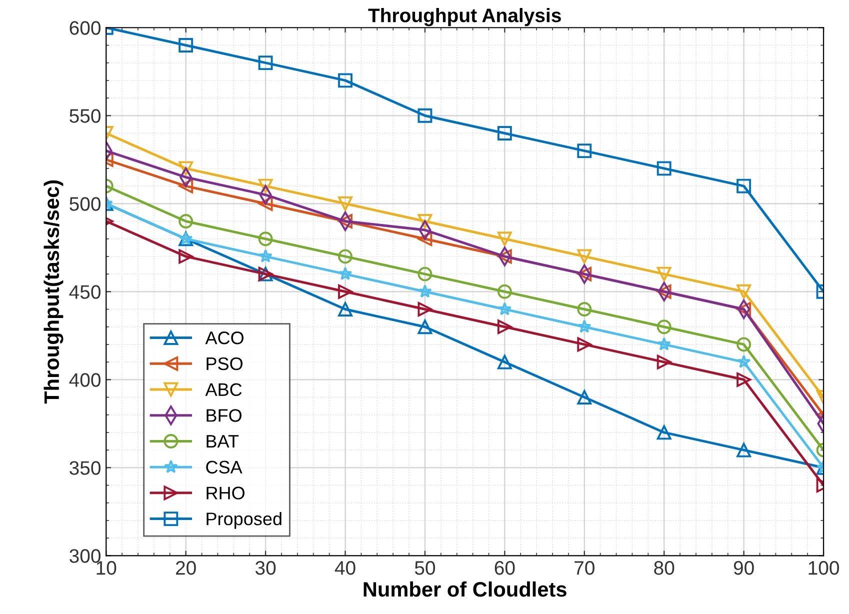 The width and height of the screenshot is (849, 614). Describe the element at coordinates (85, 556) in the screenshot. I see `y-tick-label: 300` at that location.